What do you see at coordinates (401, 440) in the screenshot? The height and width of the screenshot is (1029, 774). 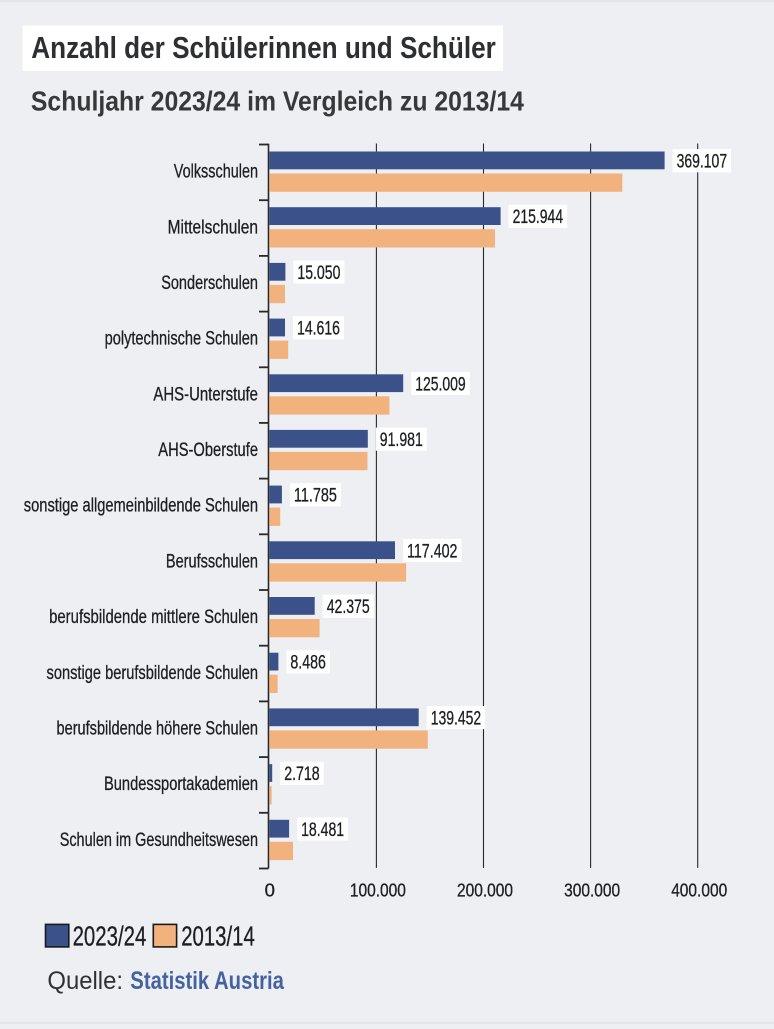 I see `svg-text: 91.981` at bounding box center [401, 440].